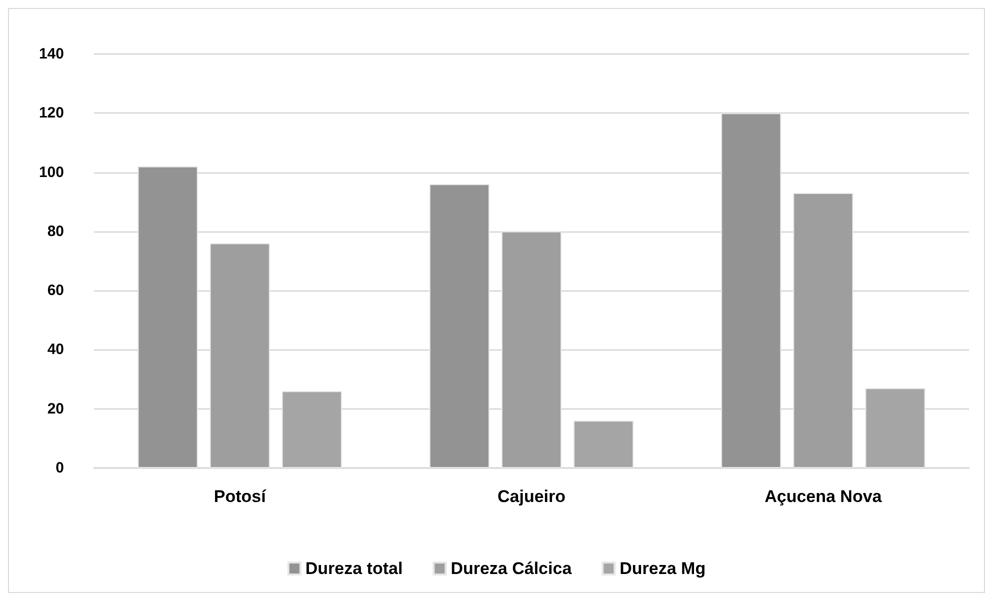 The width and height of the screenshot is (995, 599). Describe the element at coordinates (354, 568) in the screenshot. I see `legend-label: Dureza total` at that location.